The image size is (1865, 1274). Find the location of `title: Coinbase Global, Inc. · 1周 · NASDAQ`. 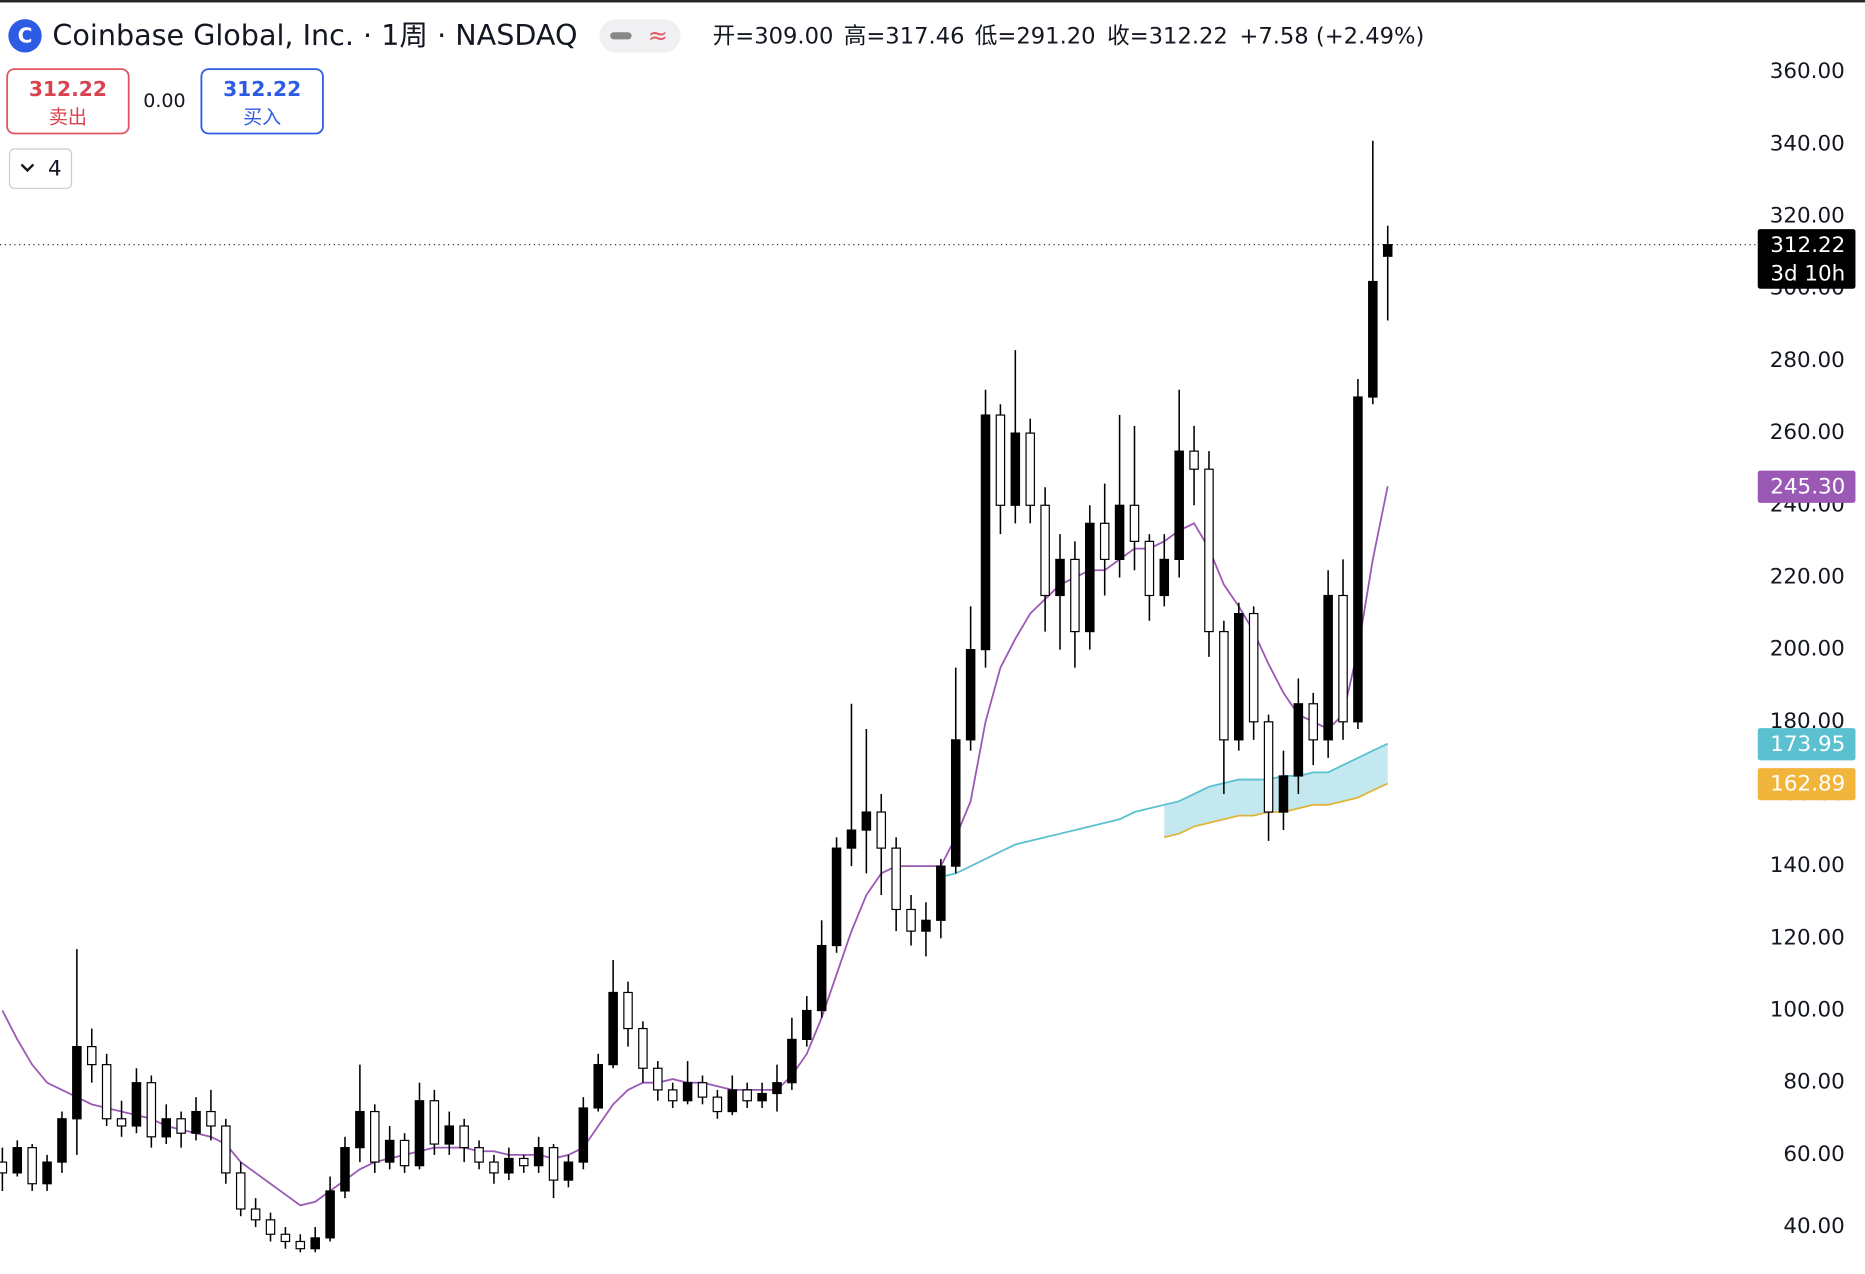

title: Coinbase Global, Inc. · 1周 · NASDAQ is located at coordinates (314, 35).